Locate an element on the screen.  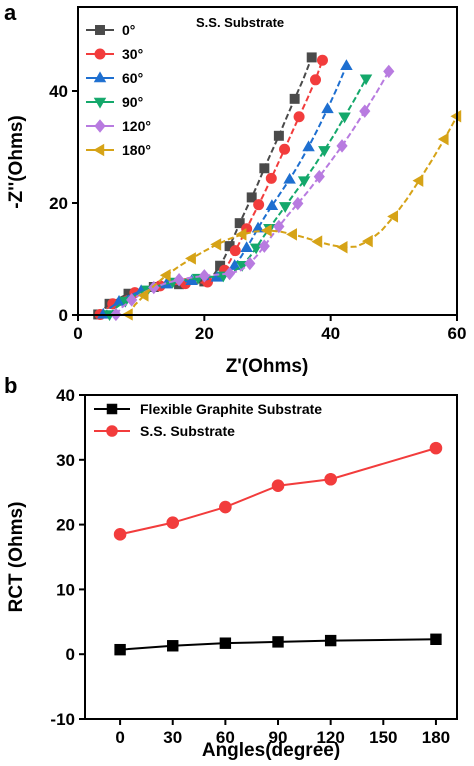
legend-label: 180° is located at coordinates (136, 150).